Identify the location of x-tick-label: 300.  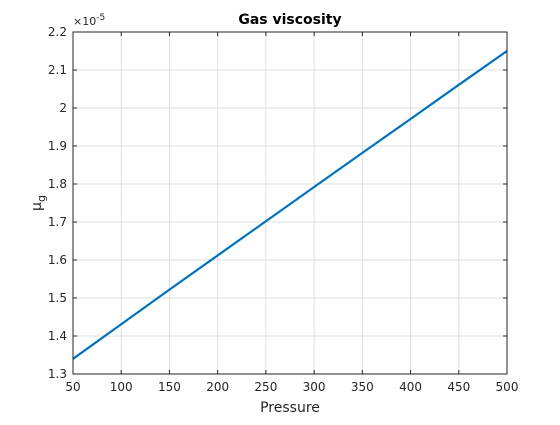
(314, 387).